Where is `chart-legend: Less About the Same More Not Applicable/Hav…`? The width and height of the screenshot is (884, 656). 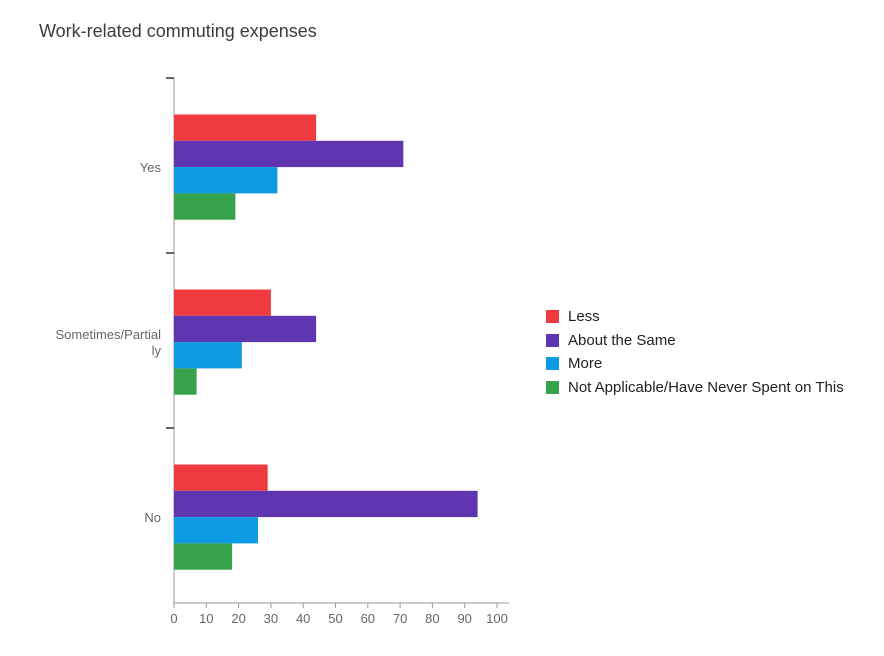 chart-legend: Less About the Same More Not Applicable/Hav… is located at coordinates (695, 352).